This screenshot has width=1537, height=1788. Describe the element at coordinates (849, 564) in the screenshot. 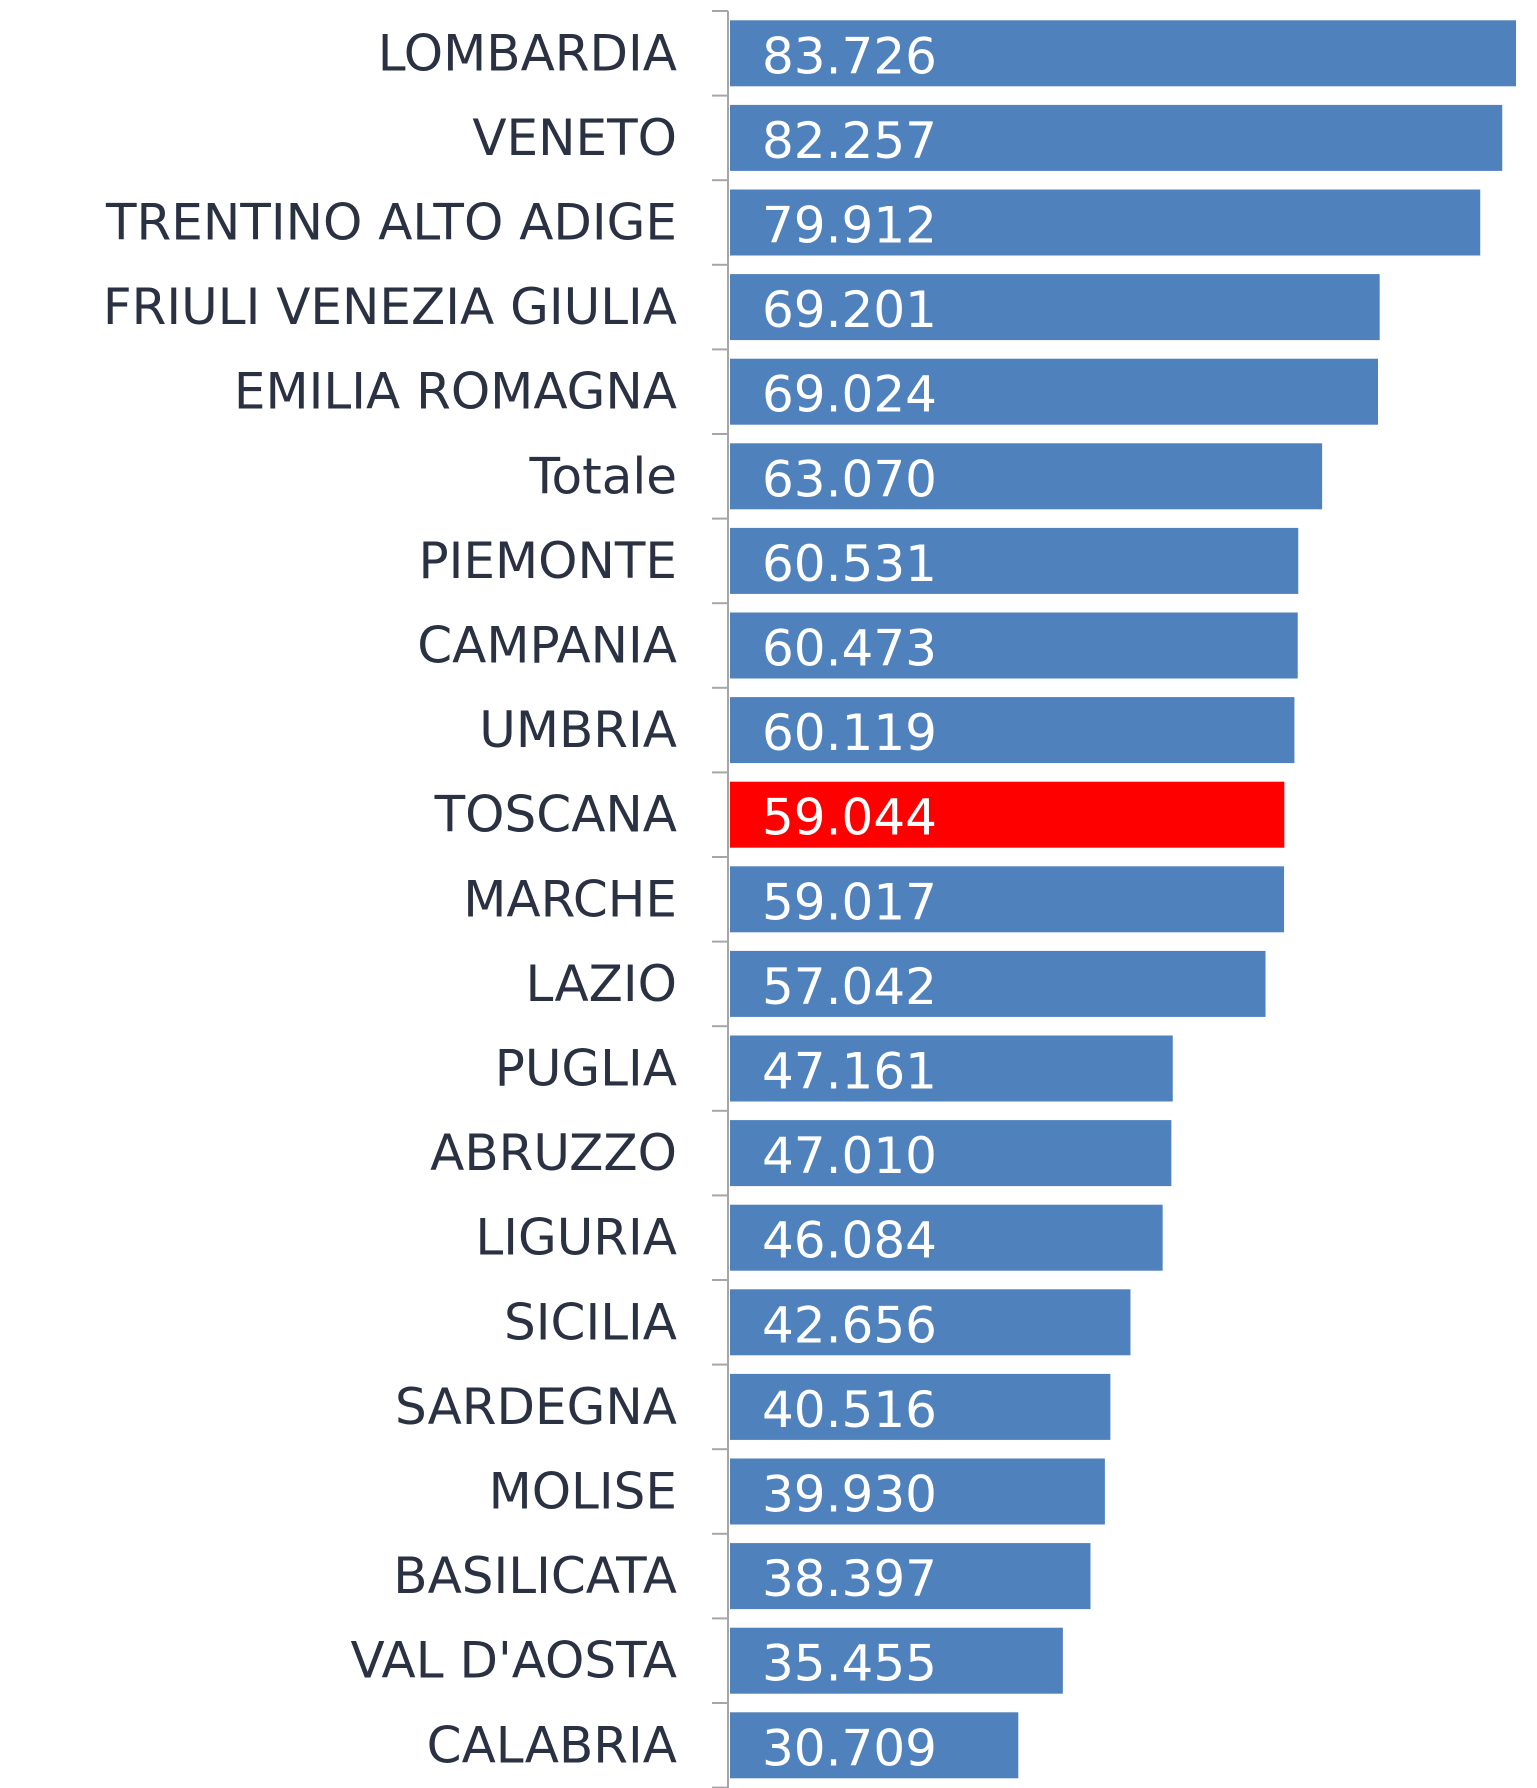

I see `value-label: 60.531` at that location.